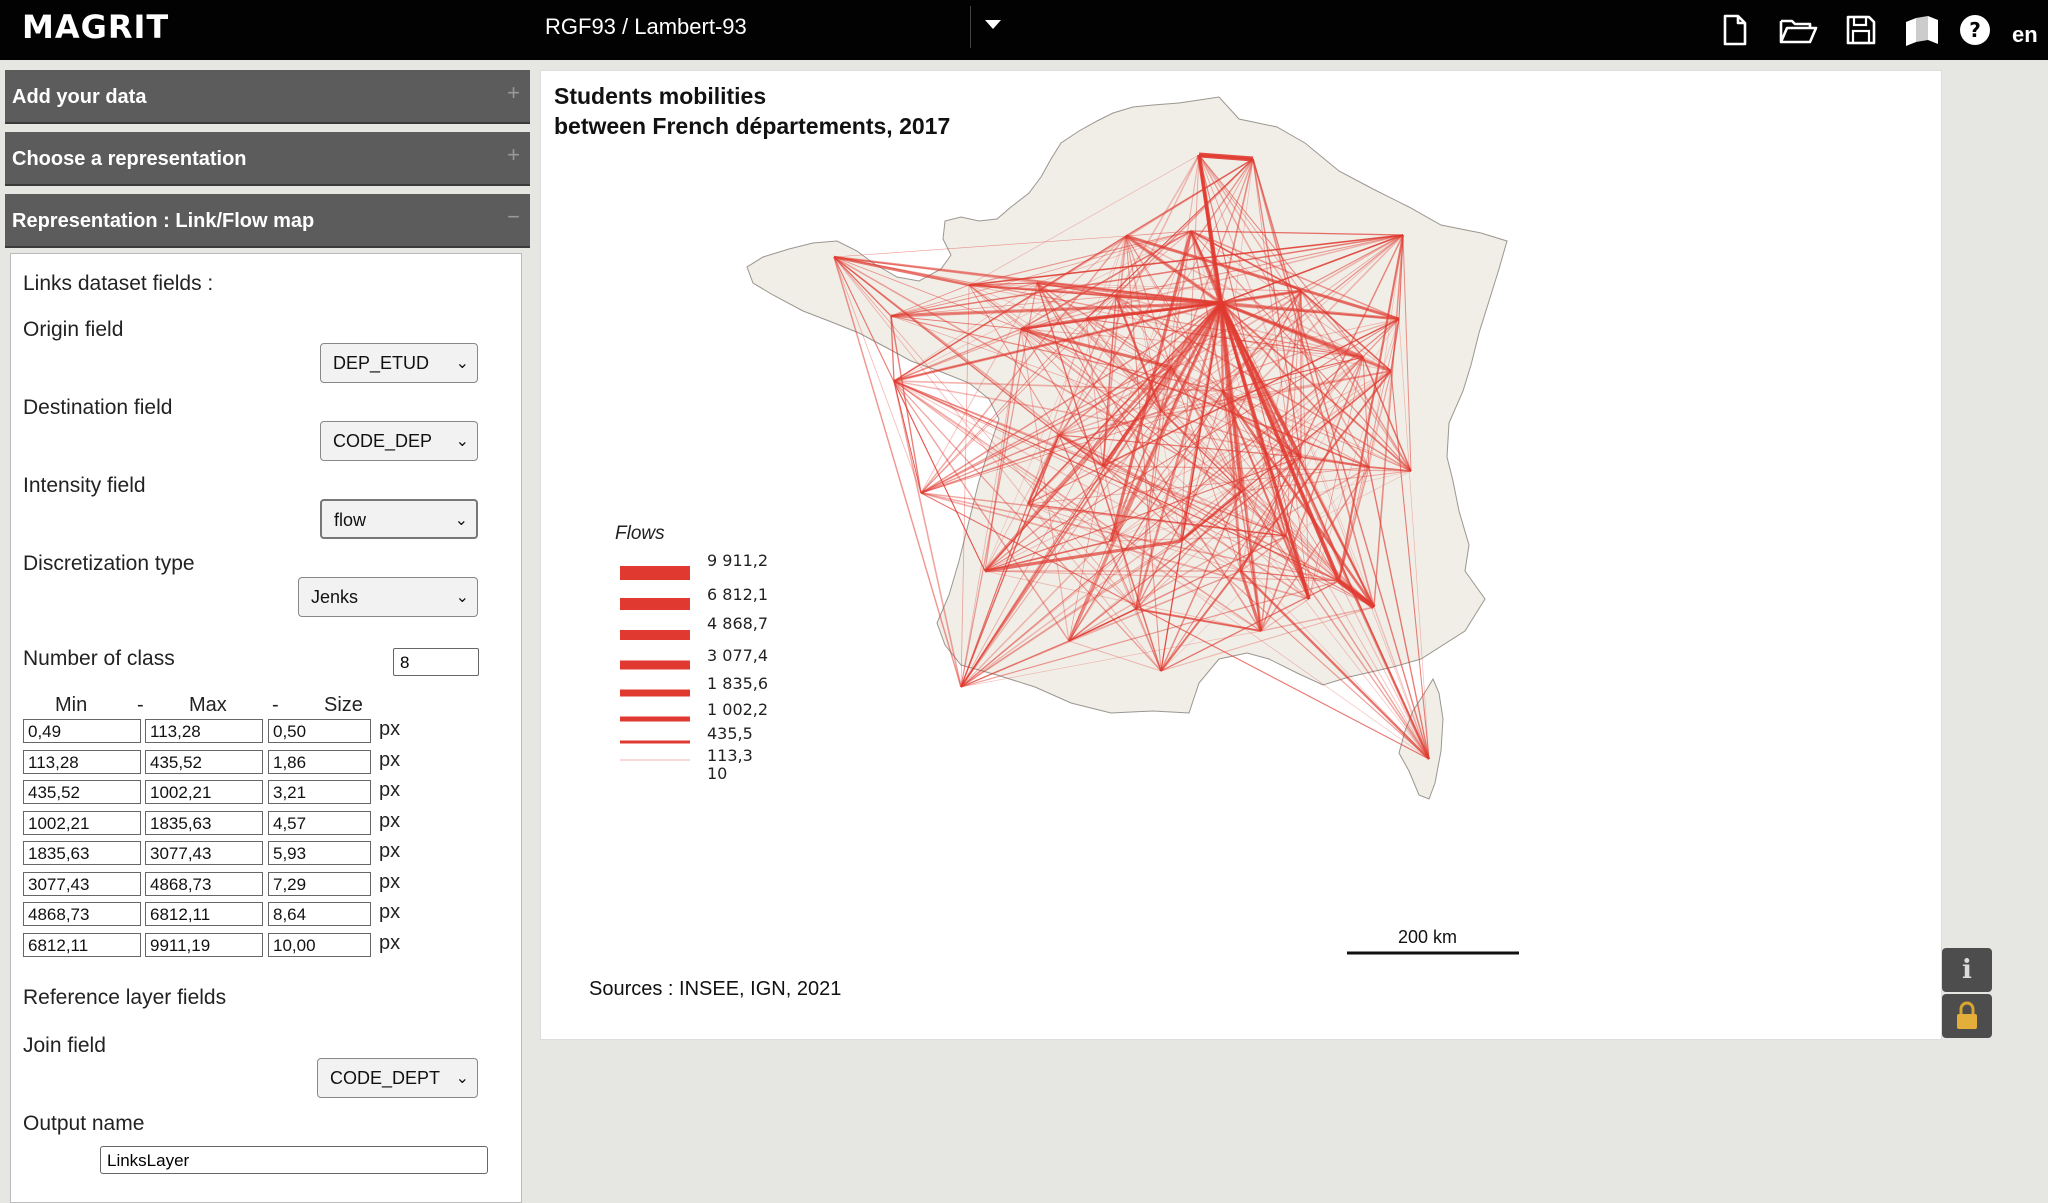 This screenshot has width=2048, height=1203. I want to click on class-max-input: 1002,21, so click(204, 792).